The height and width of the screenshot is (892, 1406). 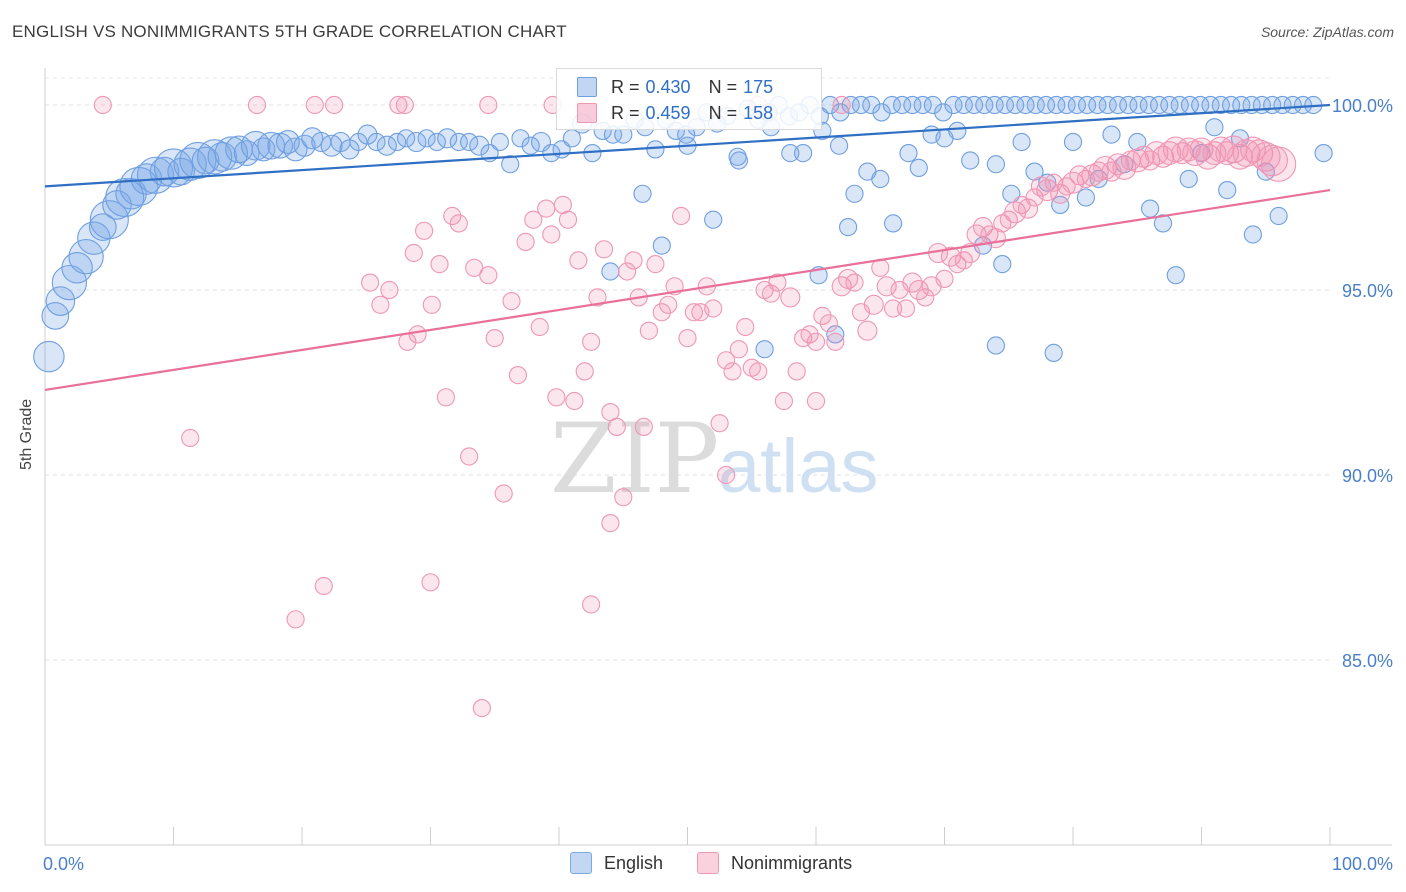 I want to click on legend-swatch-english, so click(x=587, y=87).